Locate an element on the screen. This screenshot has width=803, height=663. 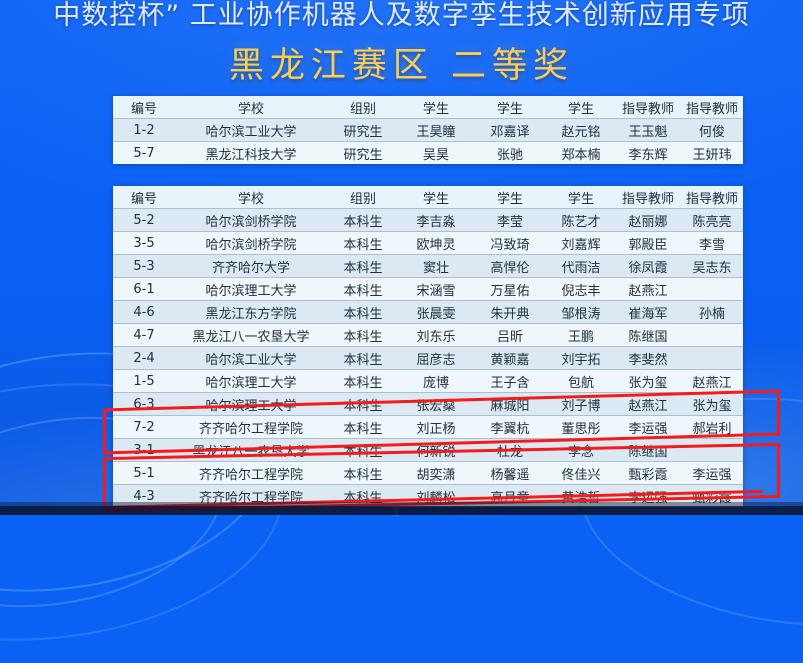
cell-name: 郭殿臣 is located at coordinates (648, 243).